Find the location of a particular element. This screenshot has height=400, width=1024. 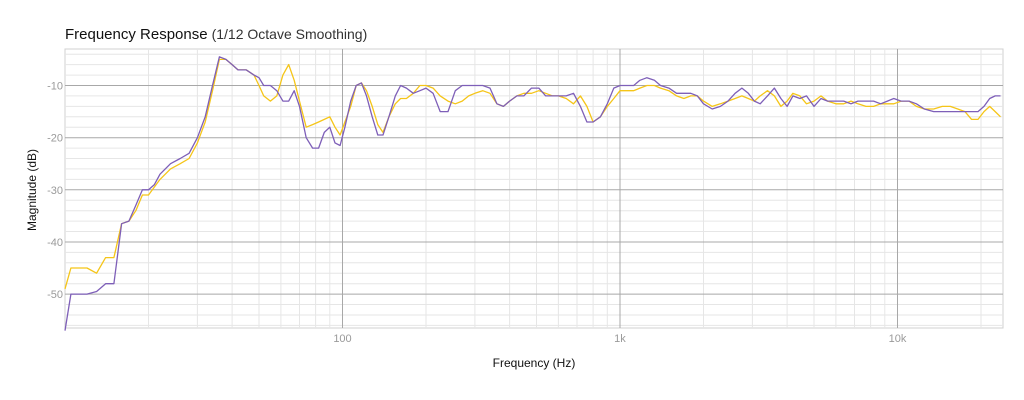

y-axis-ticks: -10 -20 -30 -40 -50 is located at coordinates (55, 191).